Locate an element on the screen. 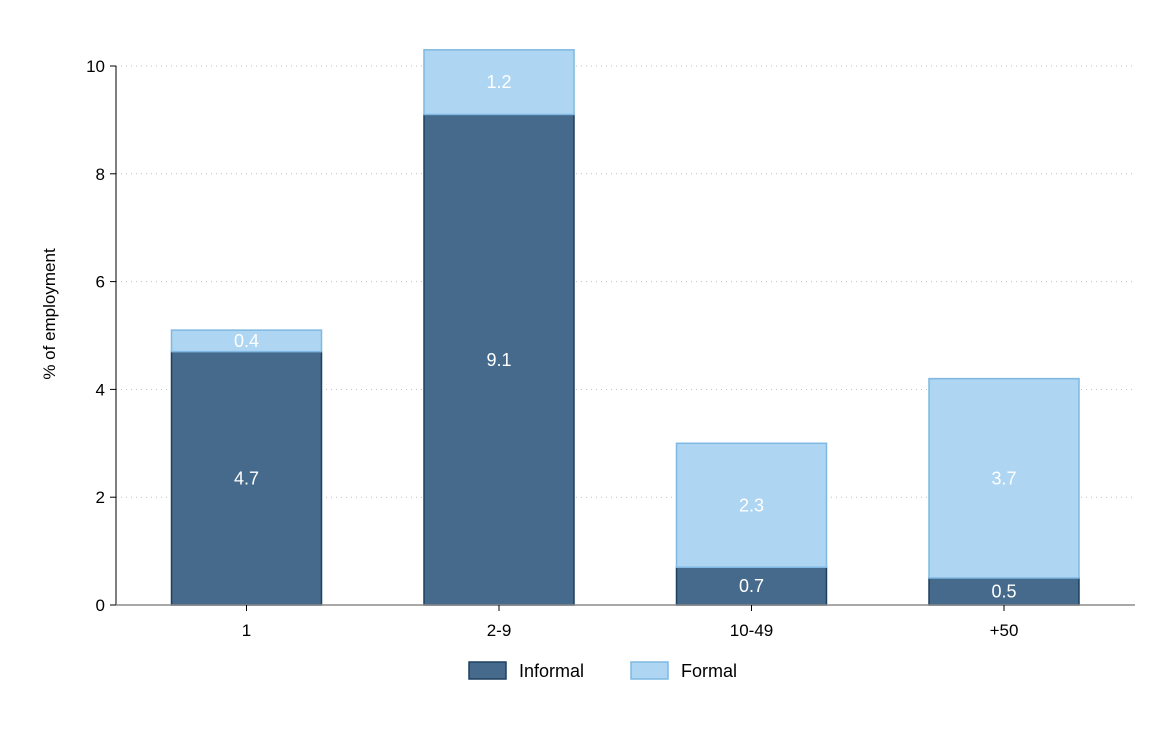 The height and width of the screenshot is (731, 1161). y-tick-label-6: 6 is located at coordinates (100, 282).